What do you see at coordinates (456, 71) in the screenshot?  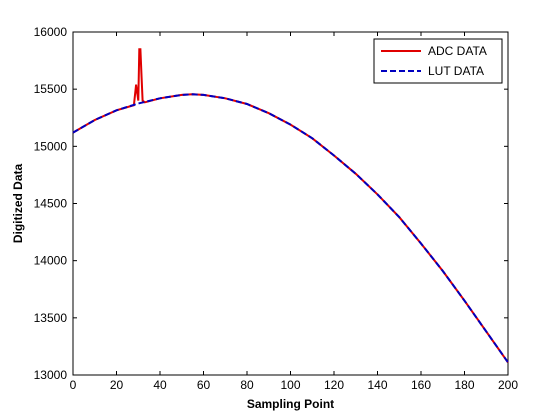 I see `legend-label-lut: LUT DATA` at bounding box center [456, 71].